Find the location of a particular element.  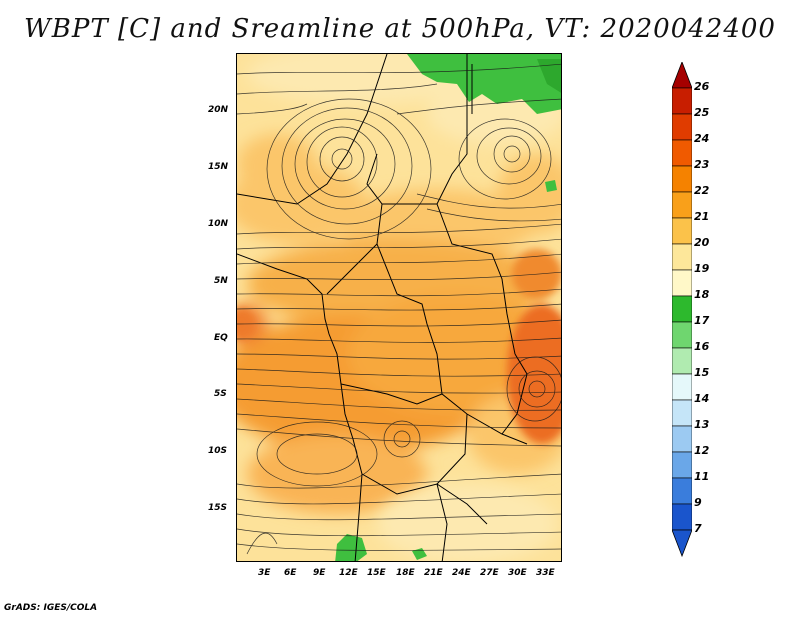

colorbar-label: 21 is located at coordinates (702, 216).